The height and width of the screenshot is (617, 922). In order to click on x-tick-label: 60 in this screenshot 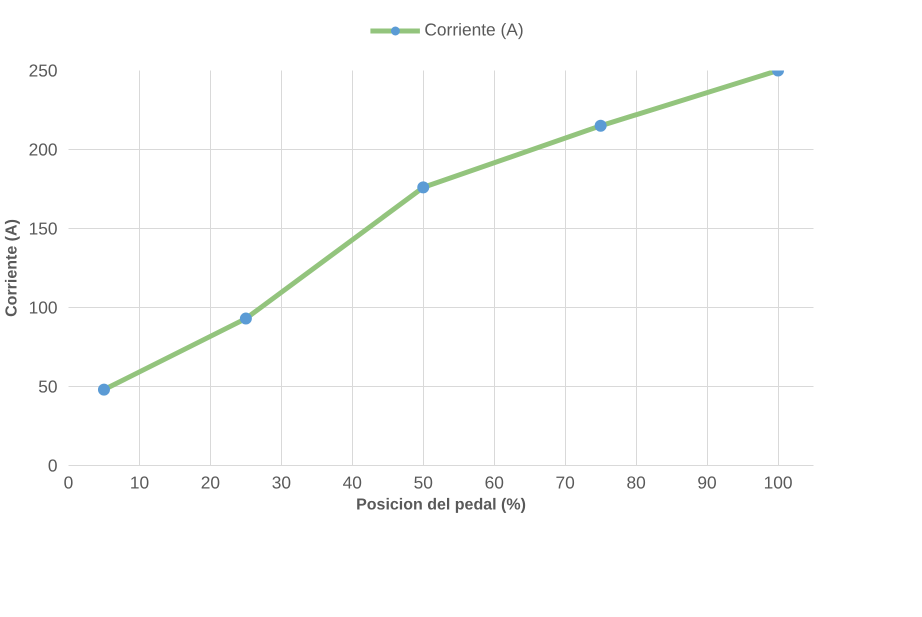, I will do `click(494, 482)`.